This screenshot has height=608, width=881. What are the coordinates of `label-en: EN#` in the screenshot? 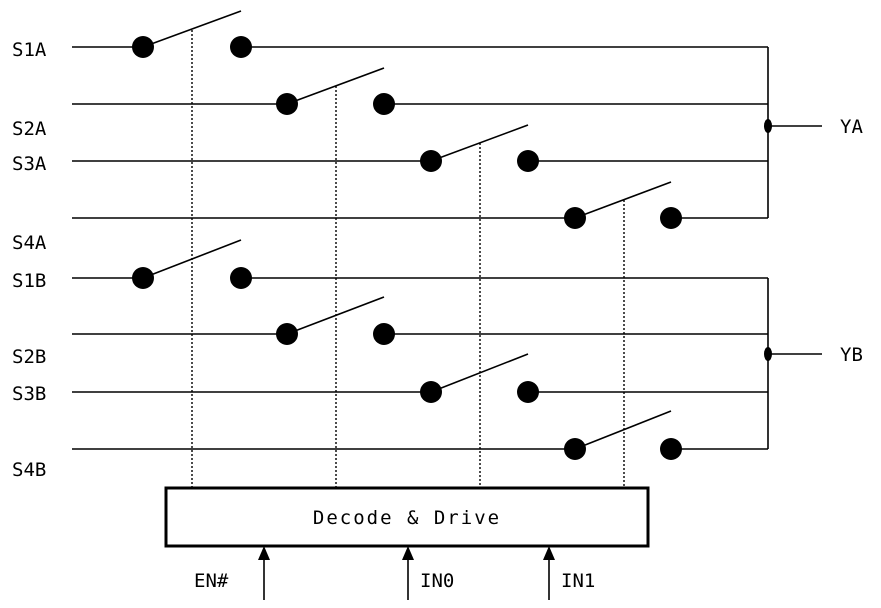 It's located at (211, 581).